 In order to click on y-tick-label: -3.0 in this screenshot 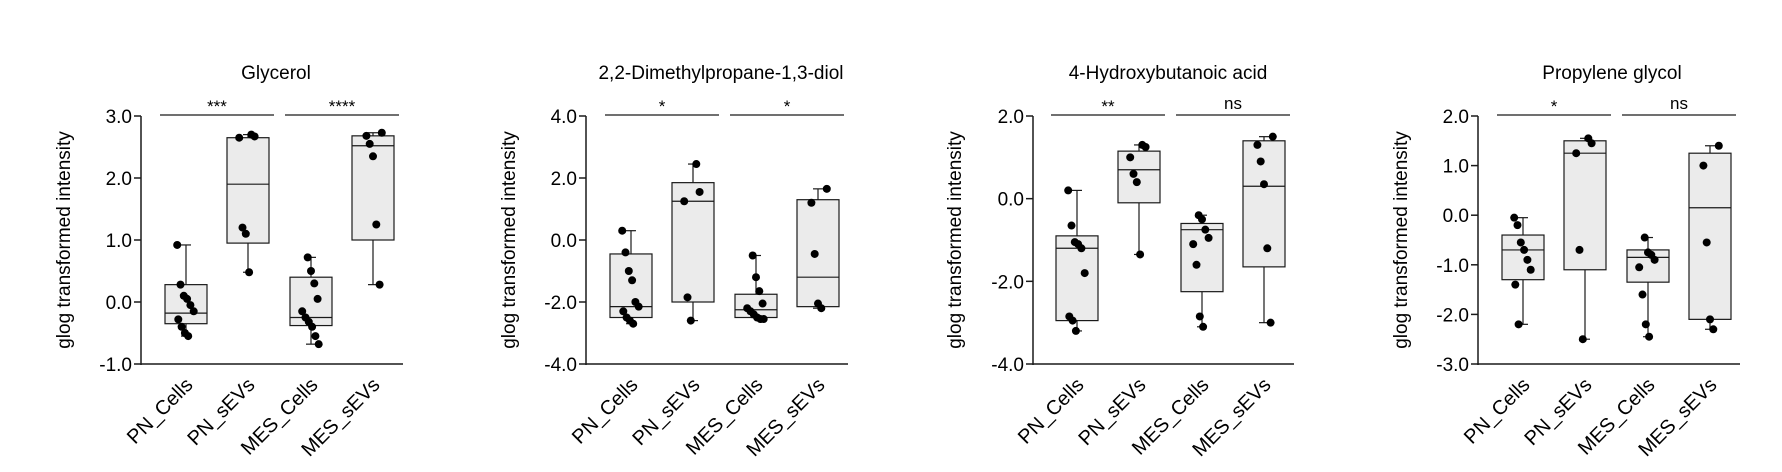, I will do `click(1452, 365)`.